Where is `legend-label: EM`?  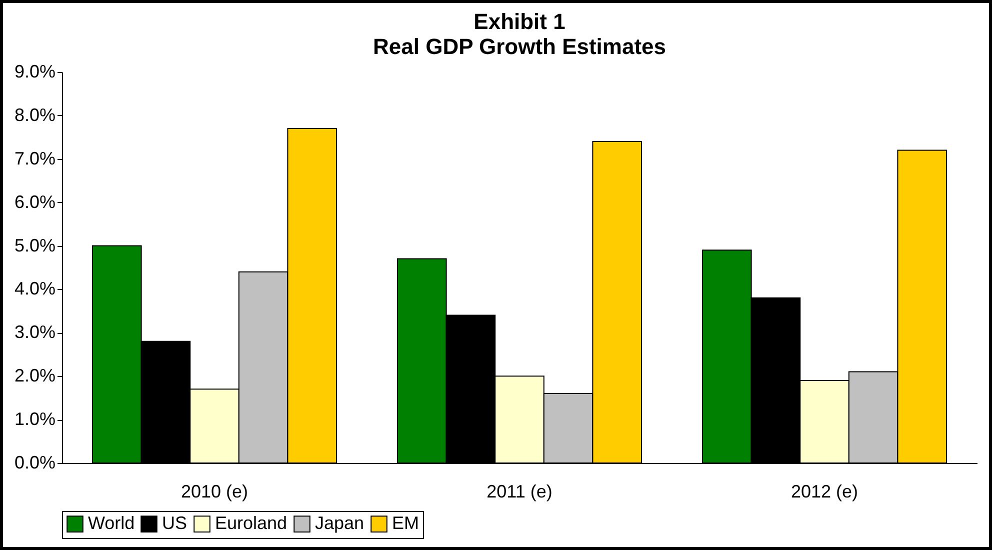 legend-label: EM is located at coordinates (405, 523).